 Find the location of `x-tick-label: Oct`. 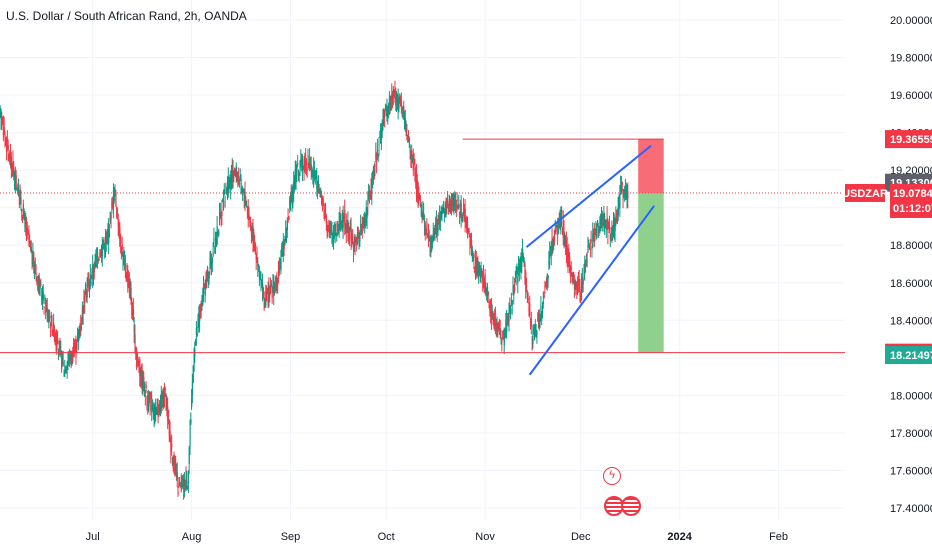

x-tick-label: Oct is located at coordinates (386, 537).